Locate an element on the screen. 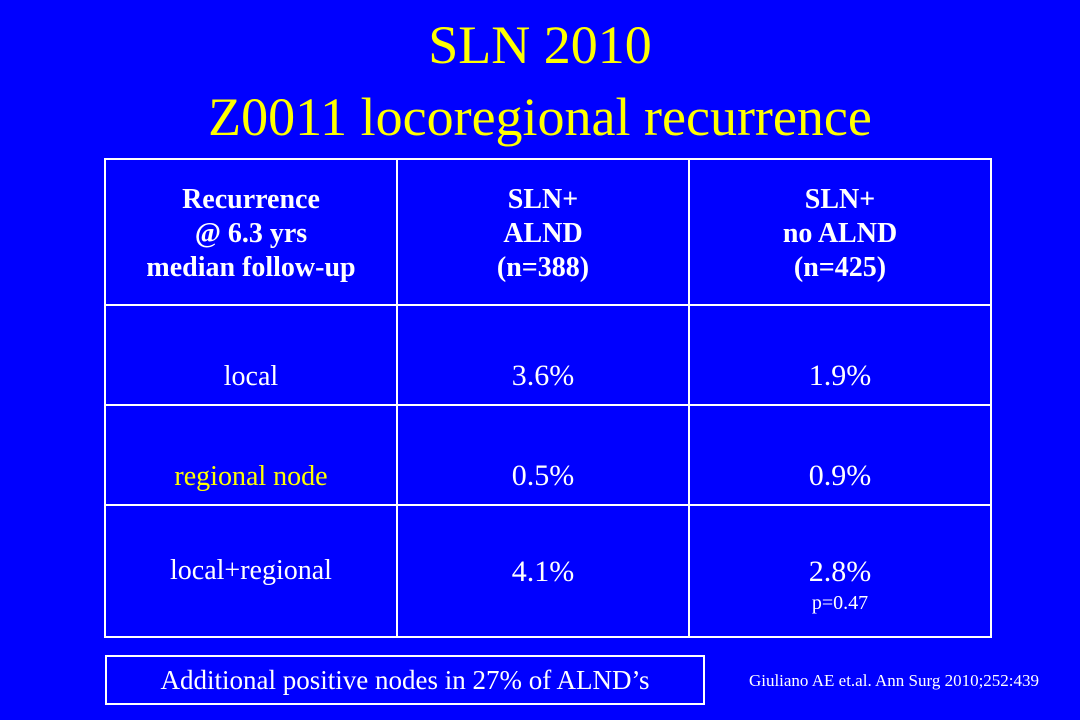  table-row: regional node 0.5% 0.9% is located at coordinates (548, 455).